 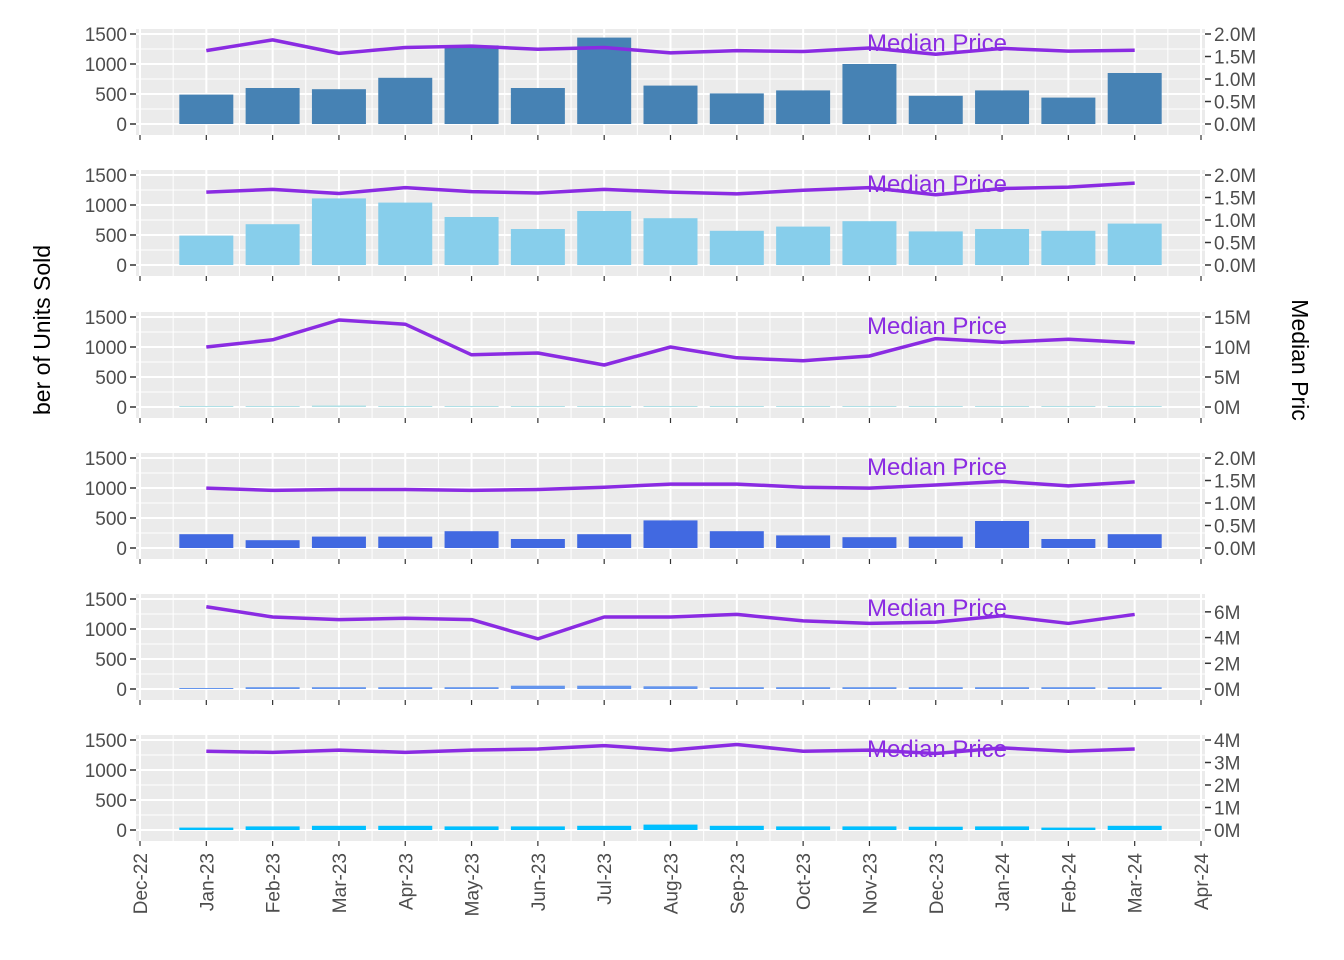 What do you see at coordinates (1232, 348) in the screenshot?
I see `right-tick-label: 10M` at bounding box center [1232, 348].